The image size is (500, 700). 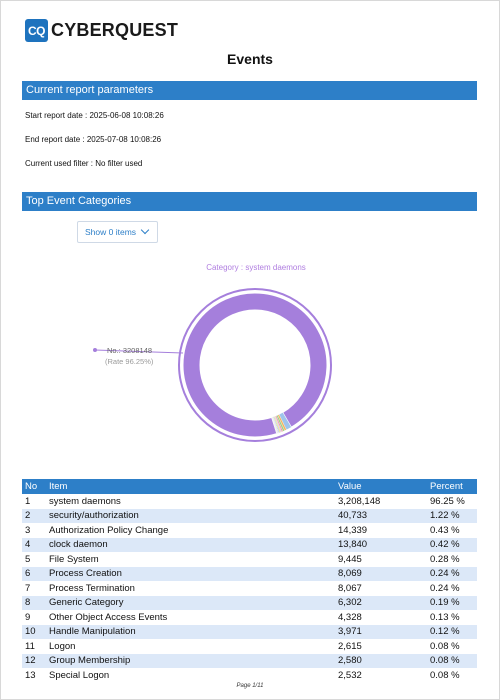 What do you see at coordinates (381, 486) in the screenshot?
I see `column-header-value: Value` at bounding box center [381, 486].